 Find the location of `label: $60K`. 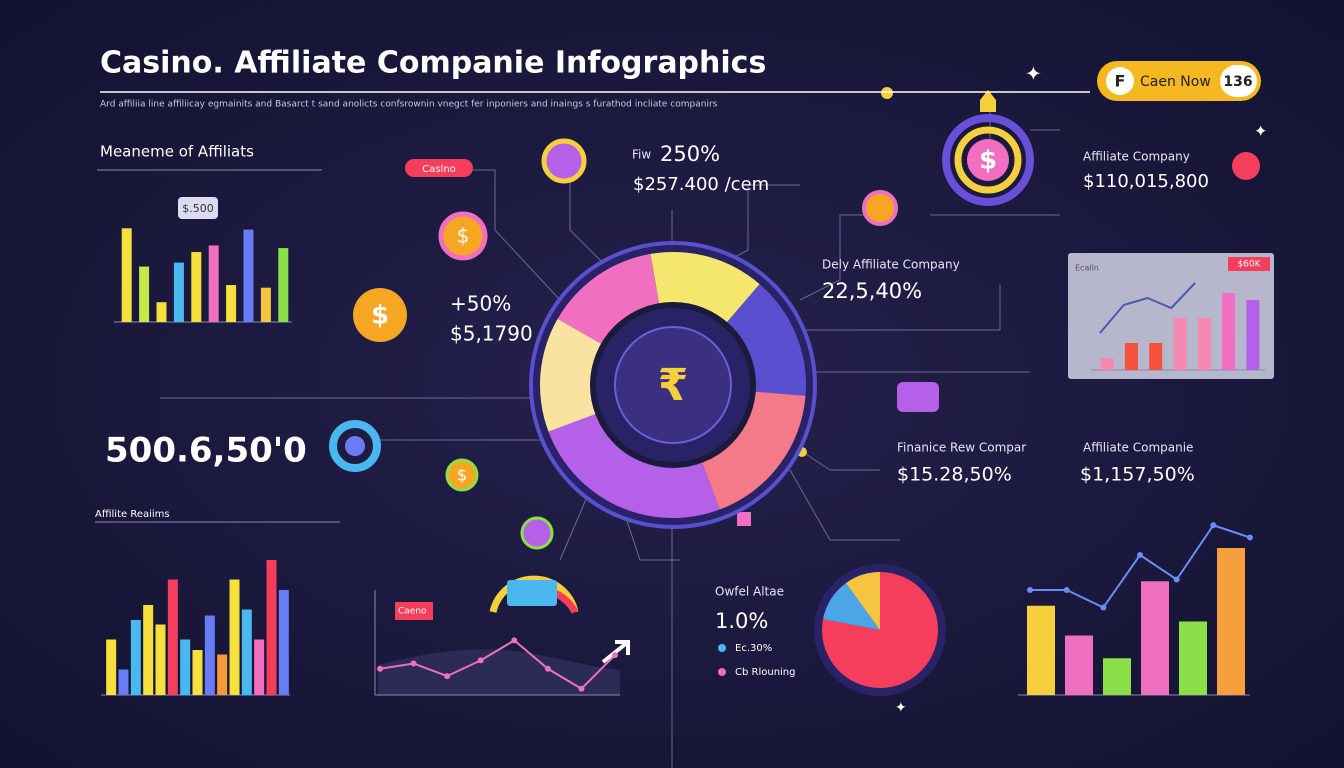

label: $60K is located at coordinates (1249, 265).